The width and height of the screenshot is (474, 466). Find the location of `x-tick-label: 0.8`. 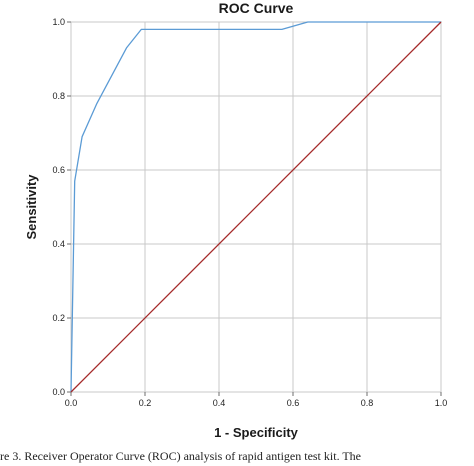

x-tick-label: 0.8 is located at coordinates (367, 403).